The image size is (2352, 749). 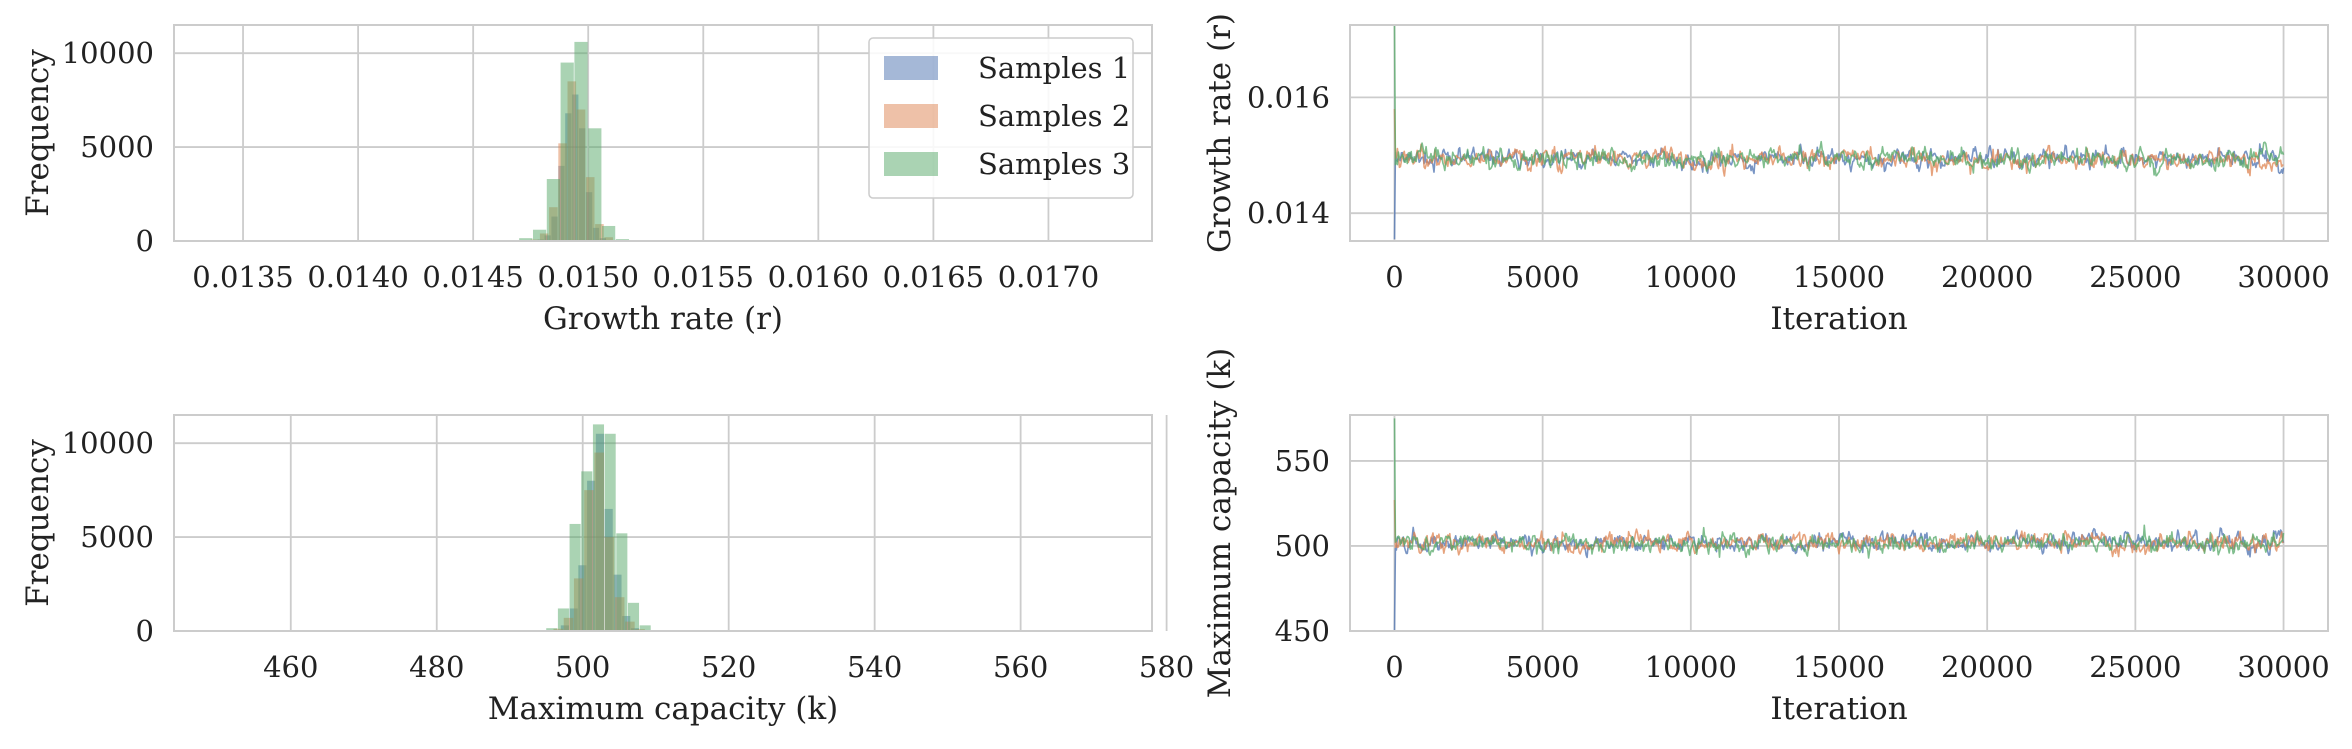 I want to click on x-tick-label: 500, so click(x=582, y=667).